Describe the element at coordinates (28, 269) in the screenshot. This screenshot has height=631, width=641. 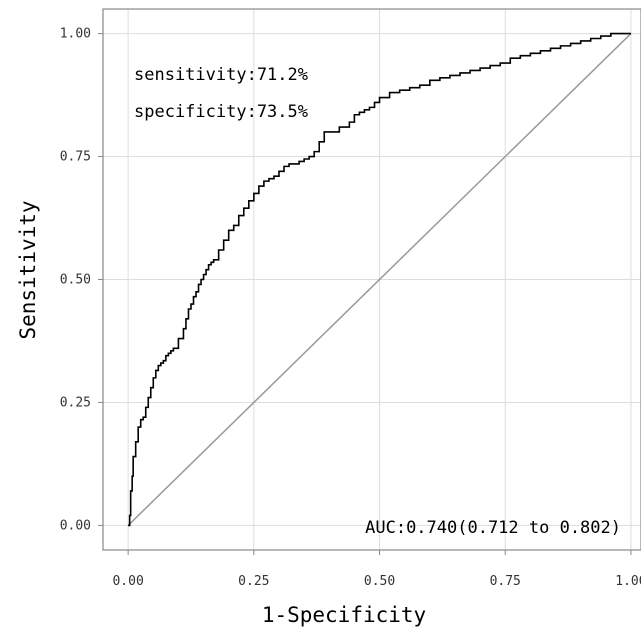
I see `y-axis-title: Sensitivity` at that location.